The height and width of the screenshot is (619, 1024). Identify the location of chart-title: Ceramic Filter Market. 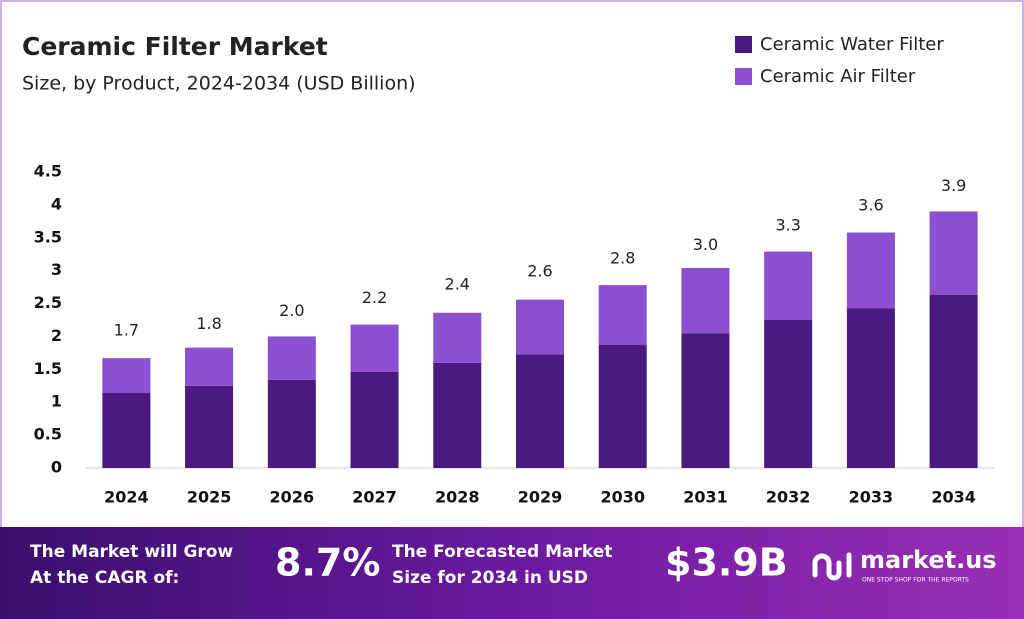
(175, 46).